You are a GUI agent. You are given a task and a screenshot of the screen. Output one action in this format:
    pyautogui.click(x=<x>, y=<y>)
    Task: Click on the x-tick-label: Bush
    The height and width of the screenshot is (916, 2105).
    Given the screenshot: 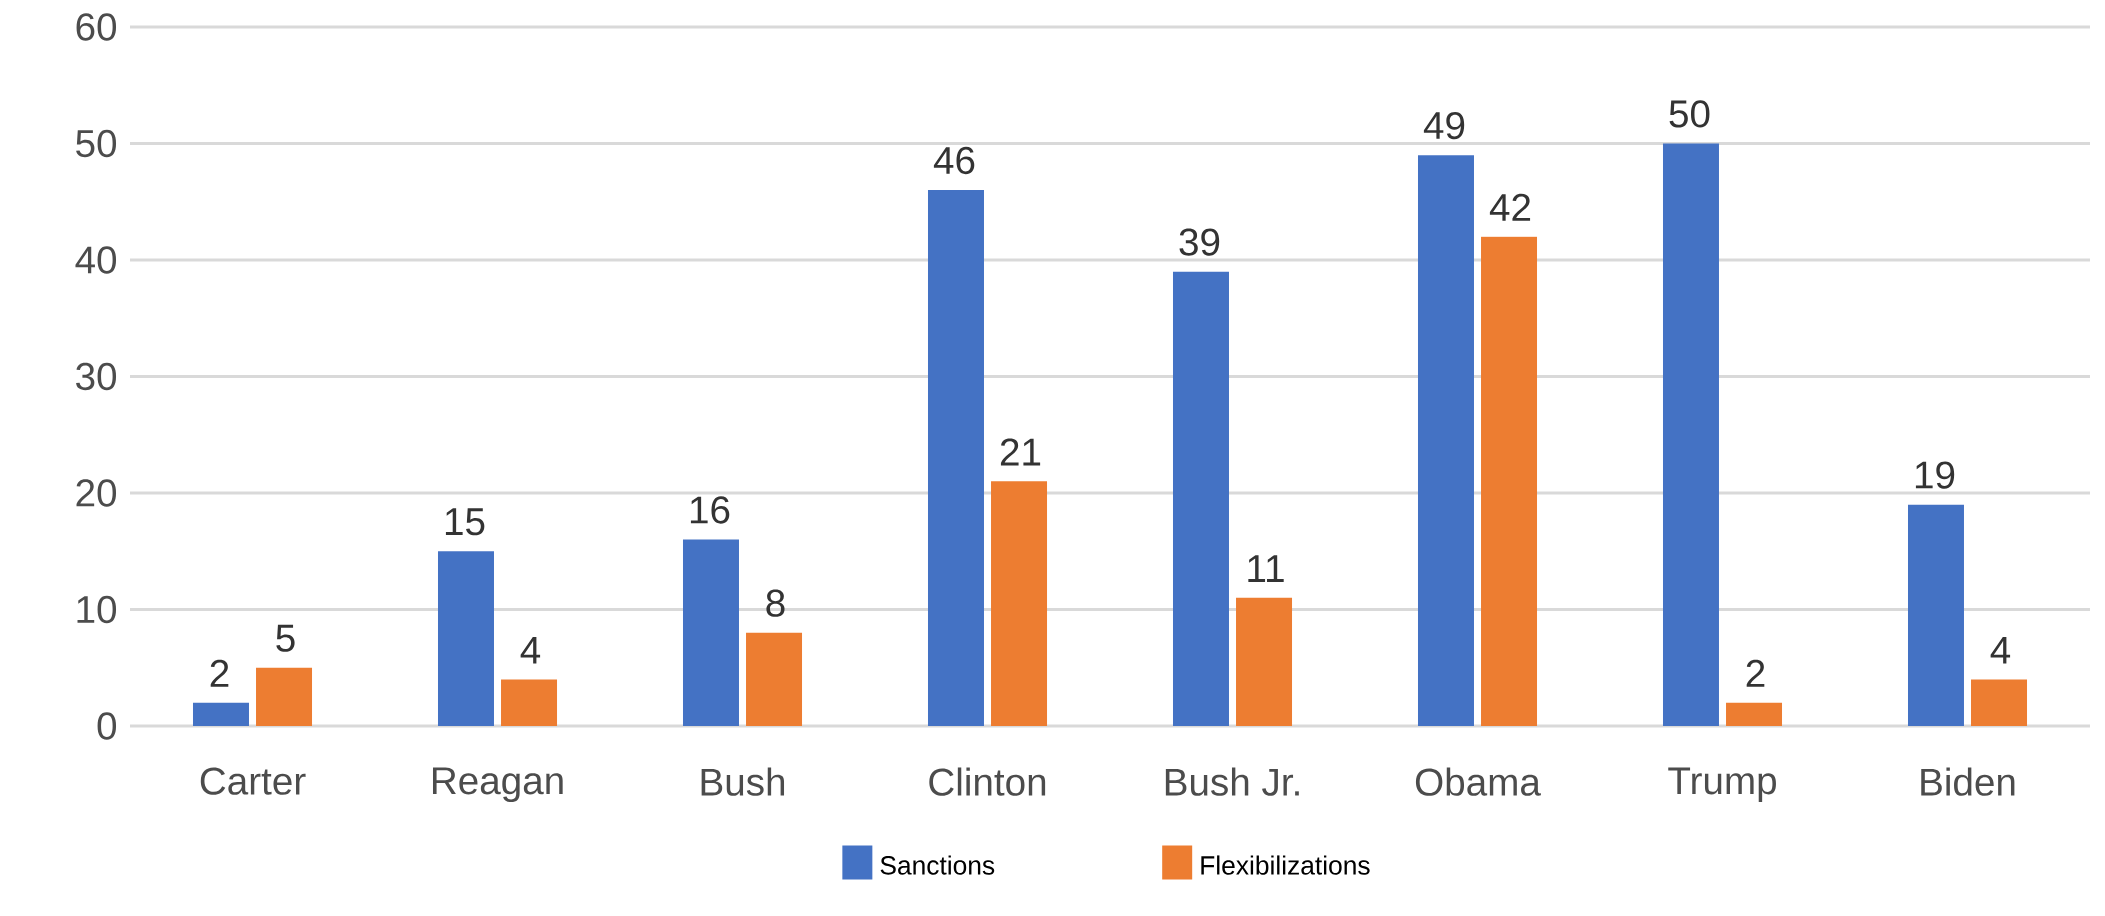 What is the action you would take?
    pyautogui.click(x=743, y=781)
    